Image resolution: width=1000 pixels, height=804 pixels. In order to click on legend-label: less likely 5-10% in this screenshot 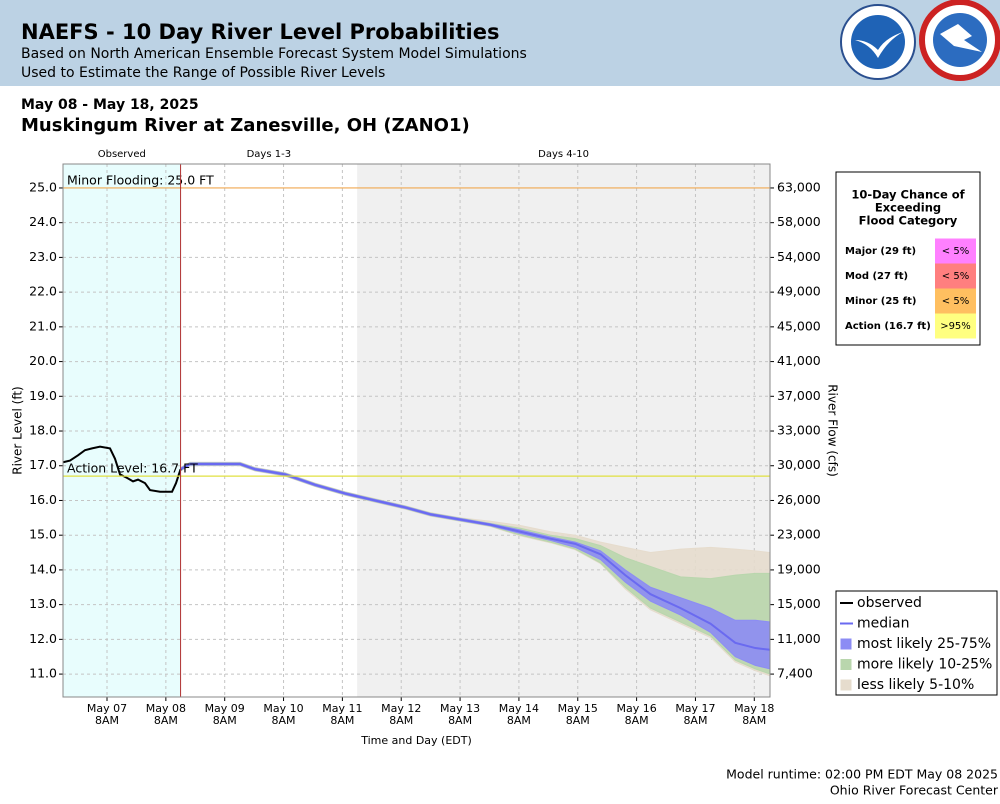, I will do `click(915, 685)`.